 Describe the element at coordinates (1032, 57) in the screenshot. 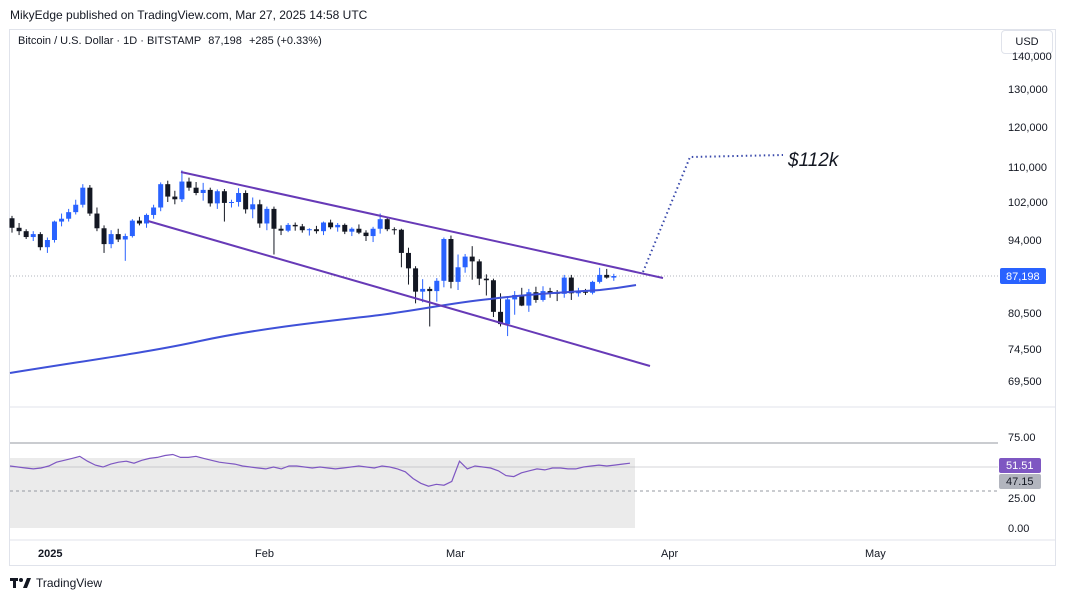

I see `price-tick-top: 140,000` at that location.